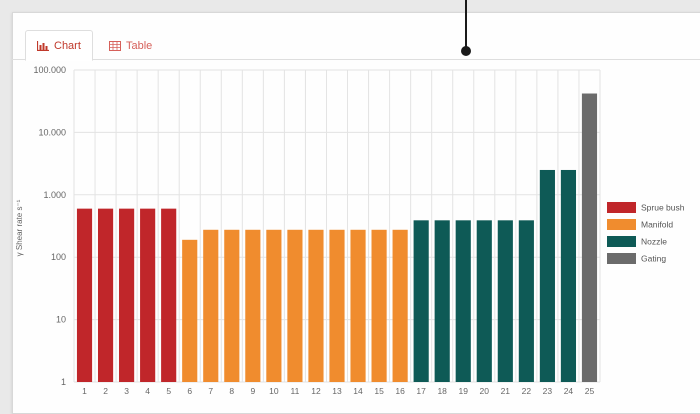 This screenshot has width=700, height=414. I want to click on x-tick-label: 1, so click(84, 391).